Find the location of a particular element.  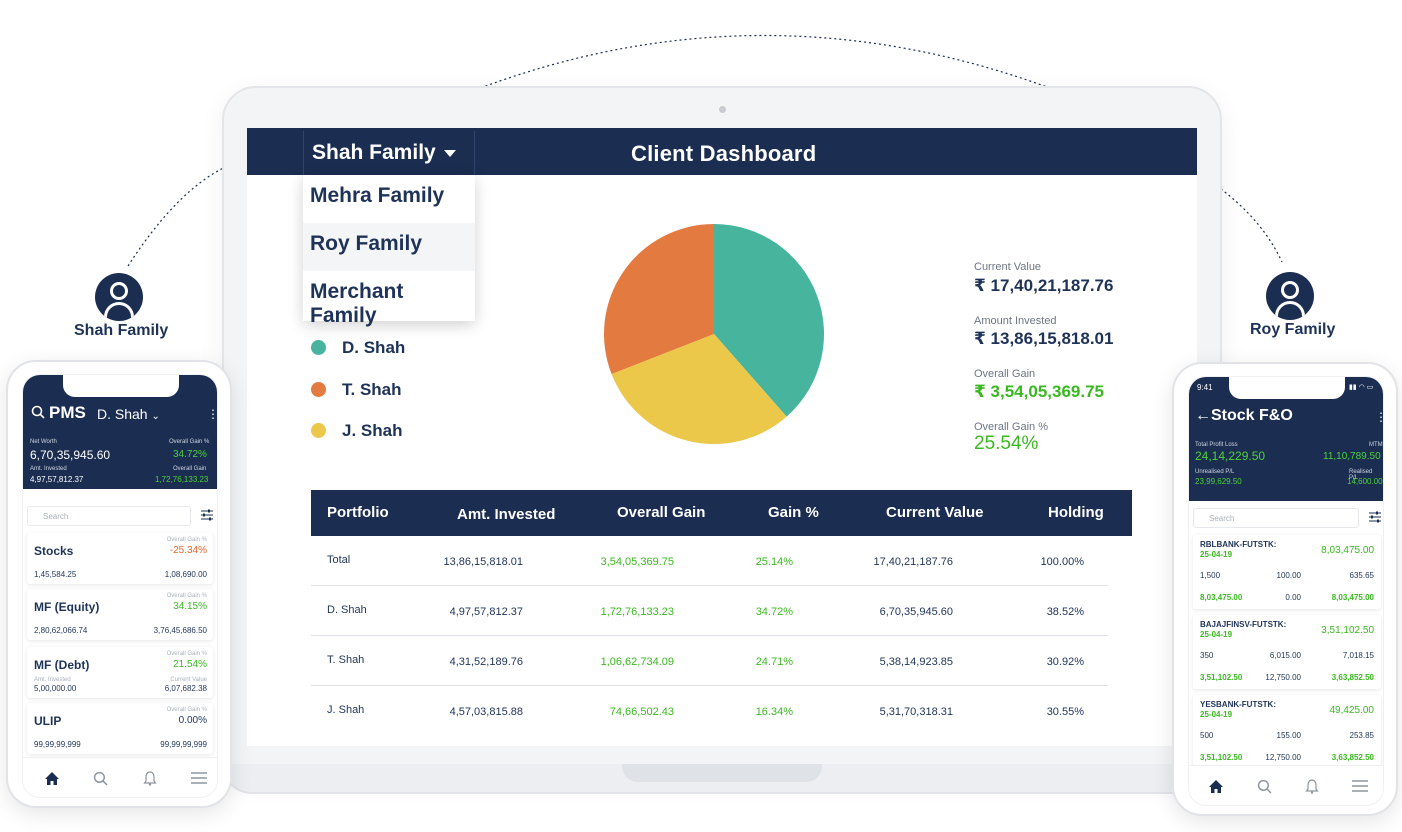

table-cell: 5,31,70,318.31 is located at coordinates (916, 712).